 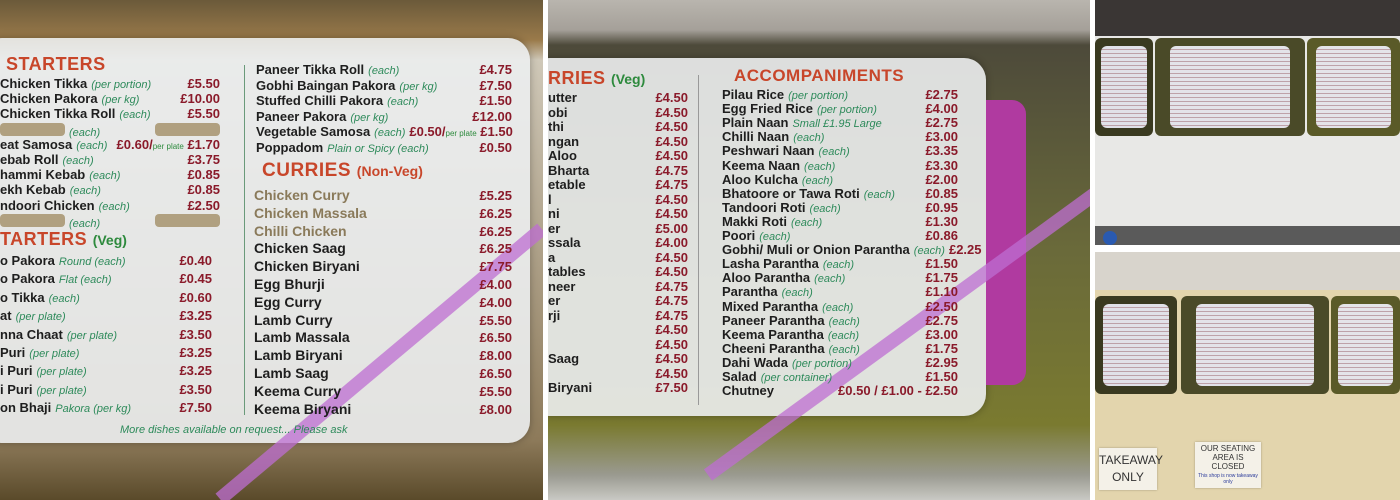 I want to click on item-name: Chicken Saag, so click(x=300, y=248).